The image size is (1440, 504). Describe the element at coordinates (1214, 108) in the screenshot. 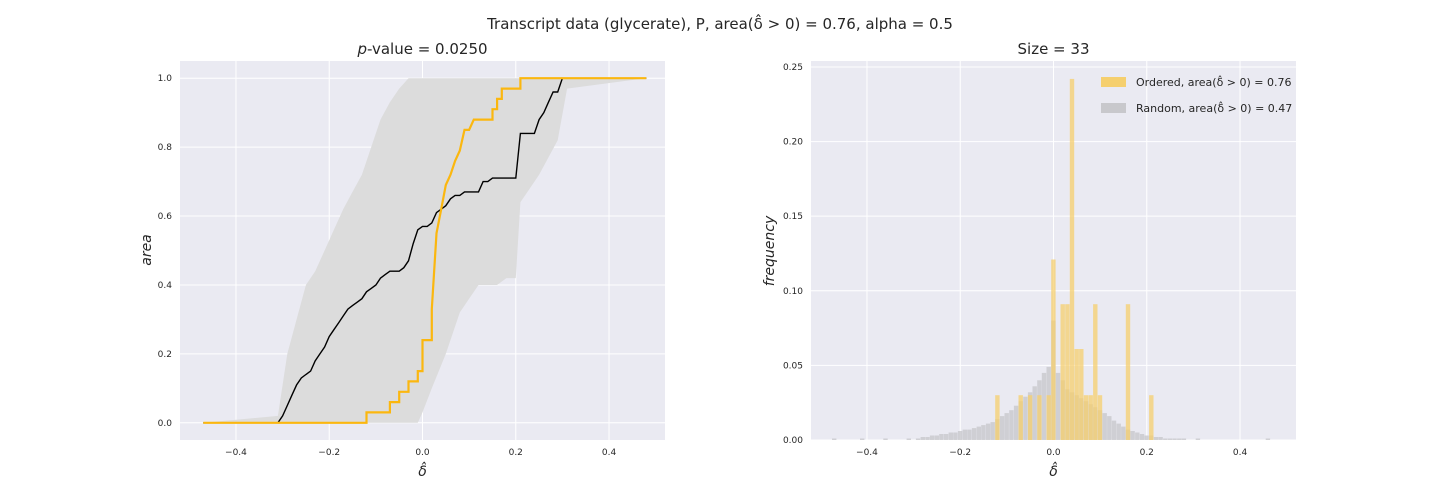

I see `legend-label-random: Random, area(δ̂ > 0) = 0.47` at that location.